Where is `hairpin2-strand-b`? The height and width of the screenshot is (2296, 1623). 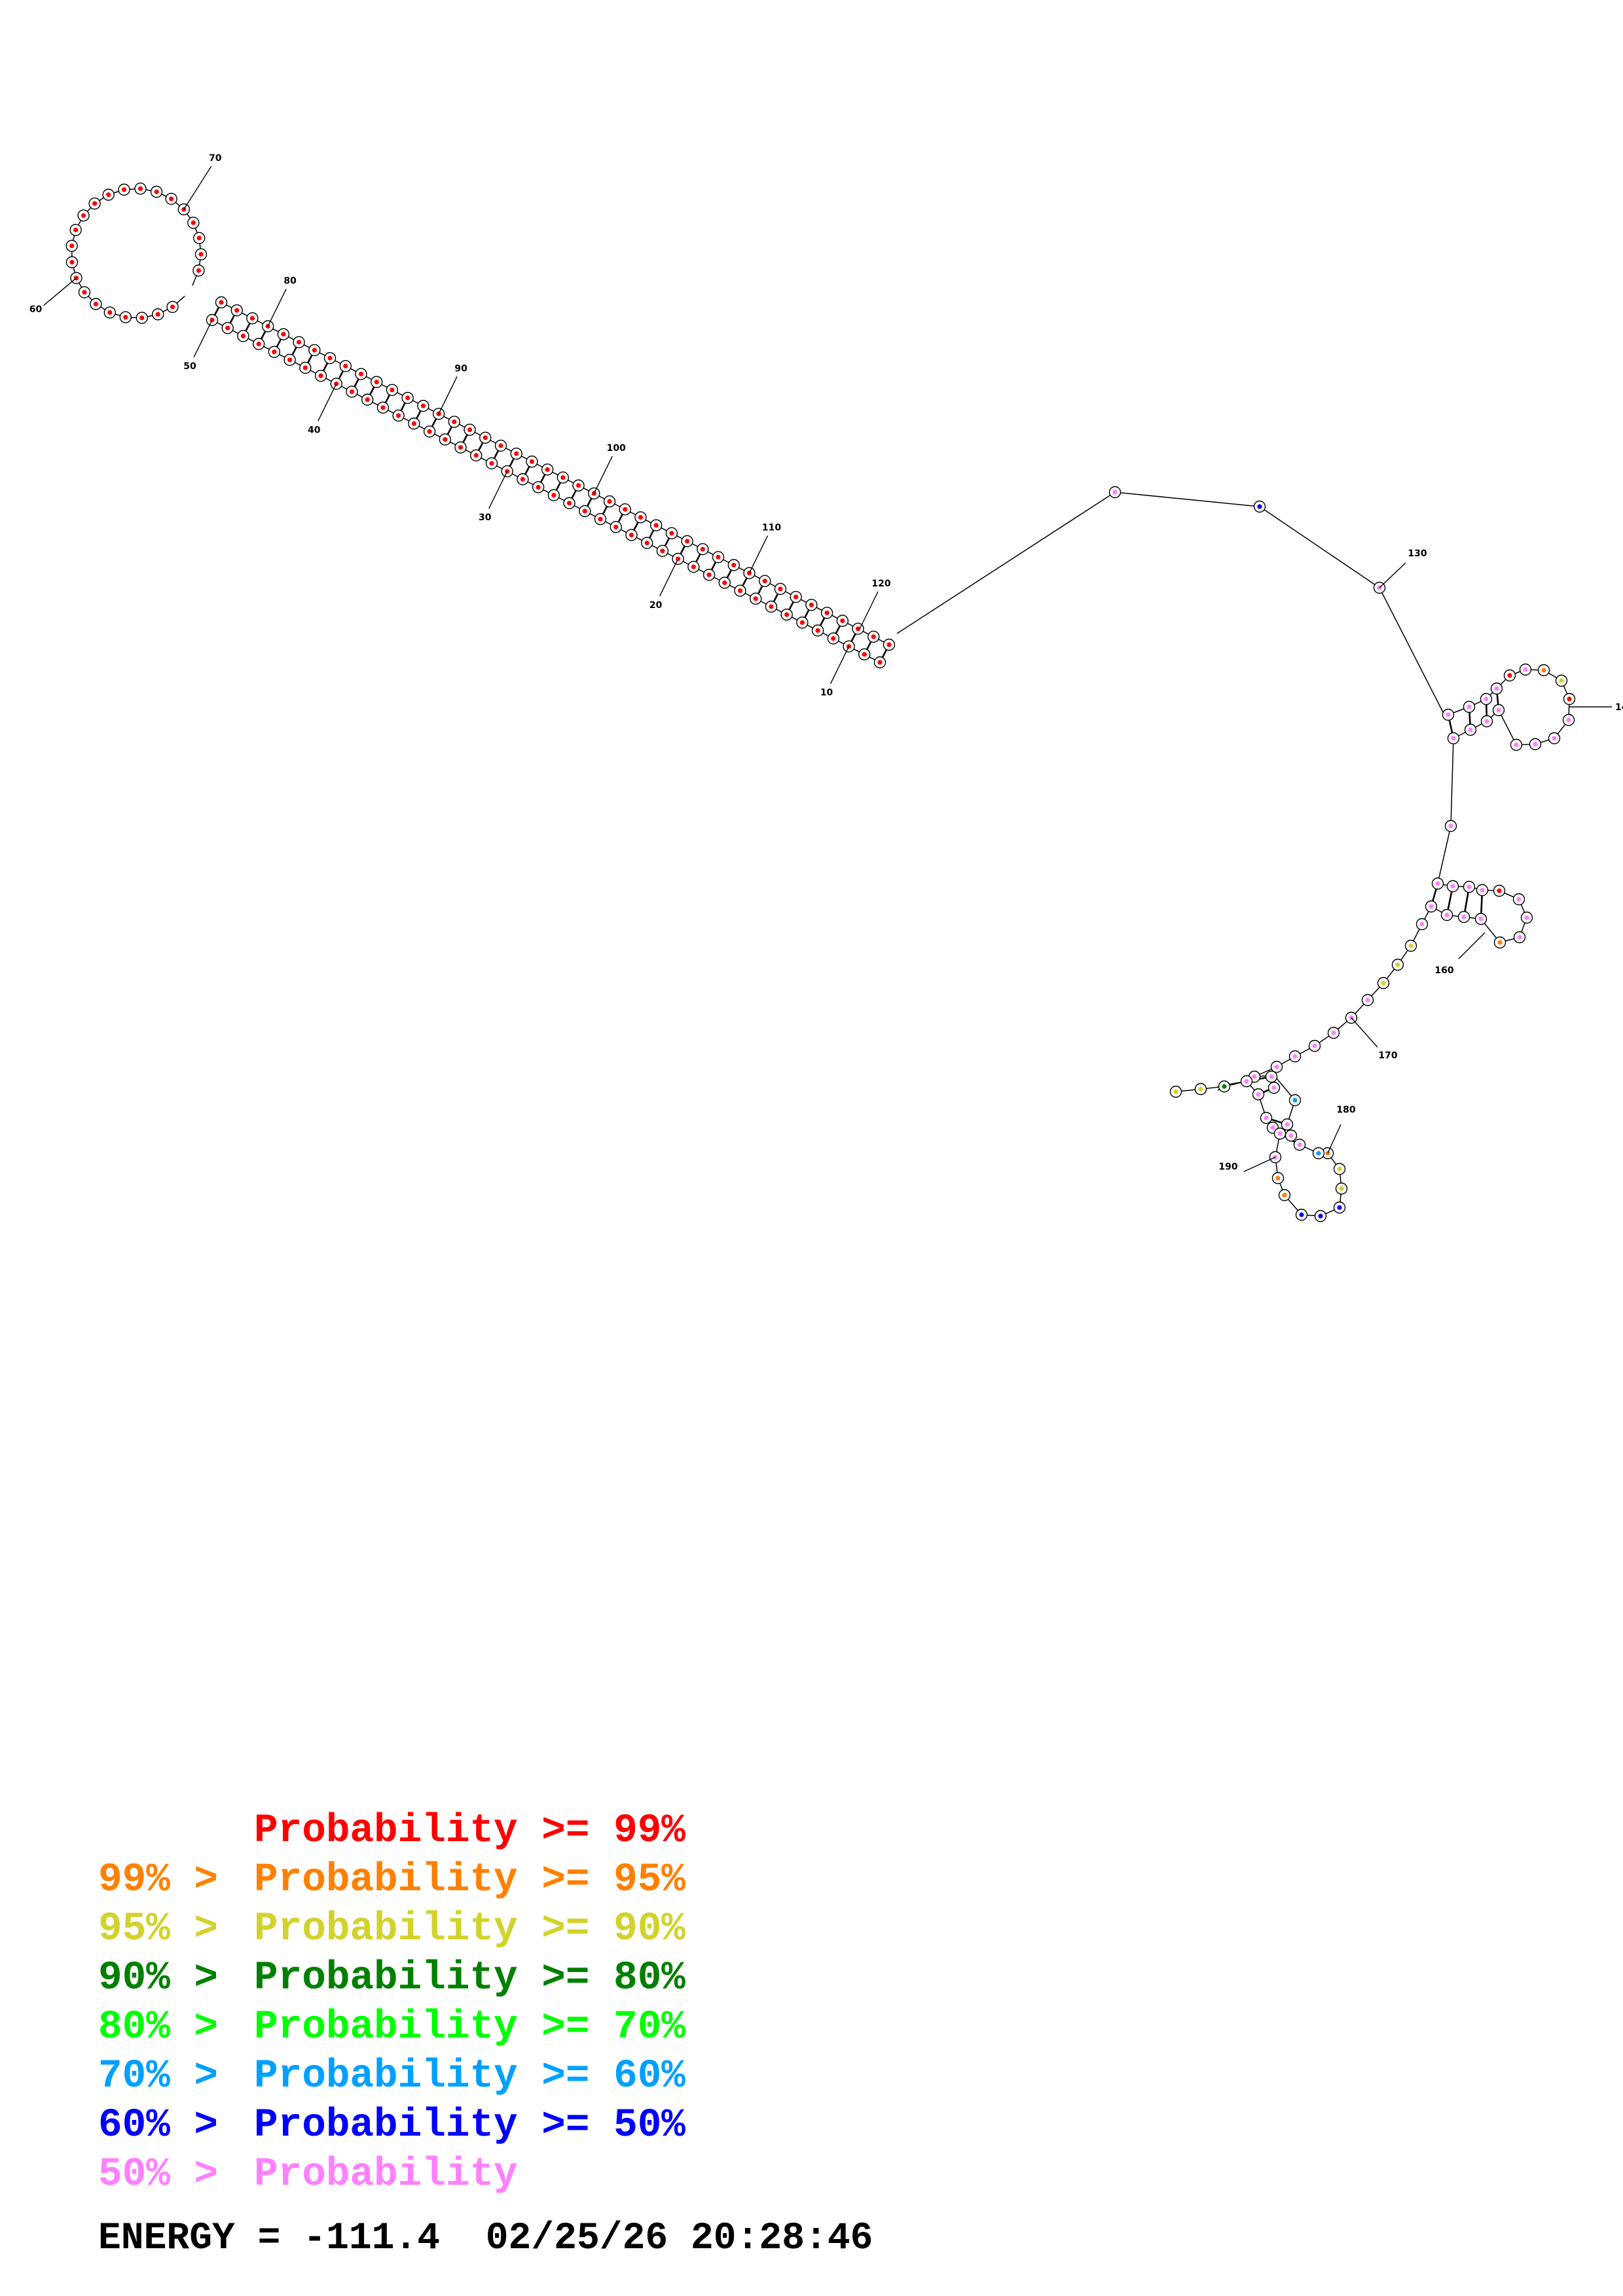 hairpin2-strand-b is located at coordinates (1476, 724).